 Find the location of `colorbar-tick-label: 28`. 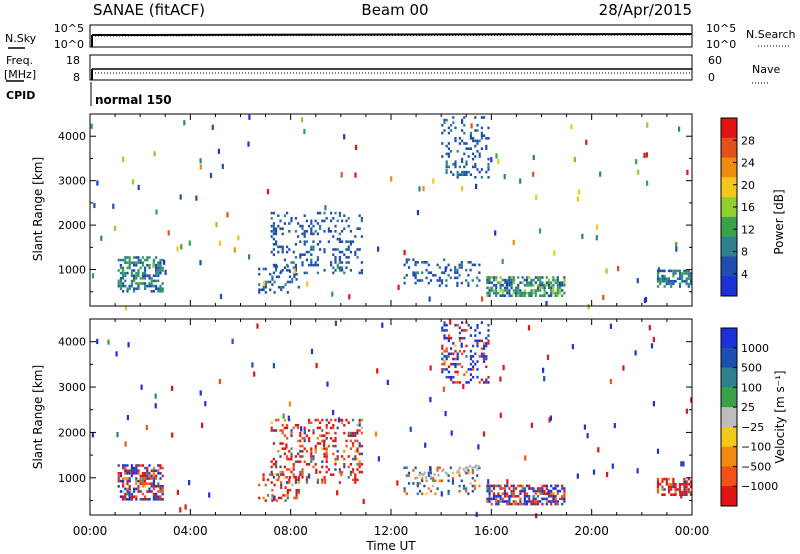

colorbar-tick-label: 28 is located at coordinates (748, 140).